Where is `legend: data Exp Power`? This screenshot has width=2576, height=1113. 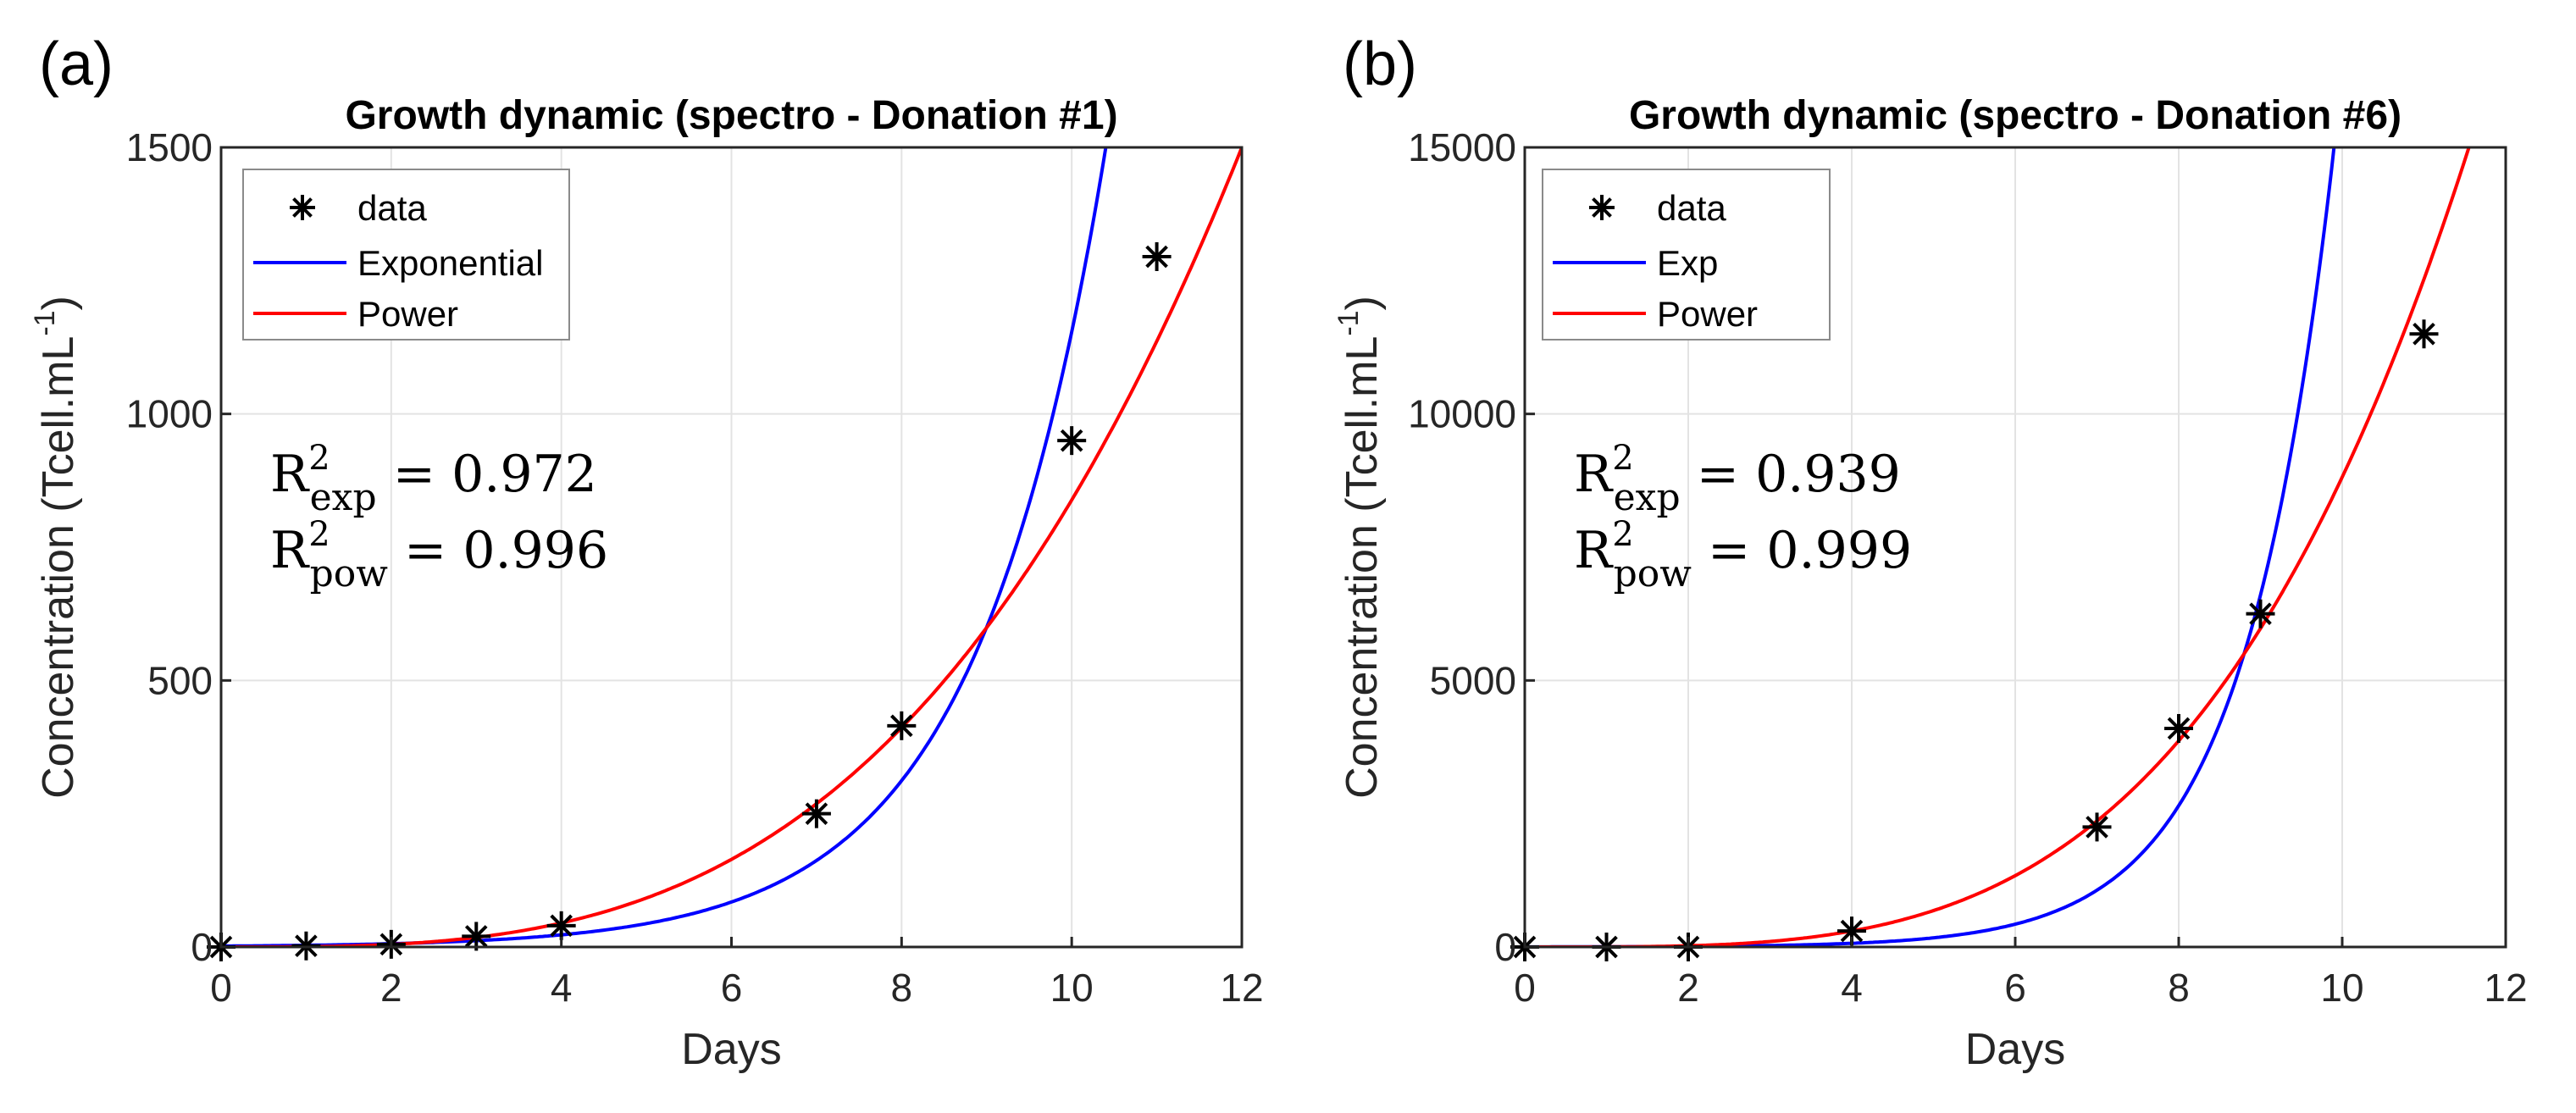
legend: data Exp Power is located at coordinates (1686, 255).